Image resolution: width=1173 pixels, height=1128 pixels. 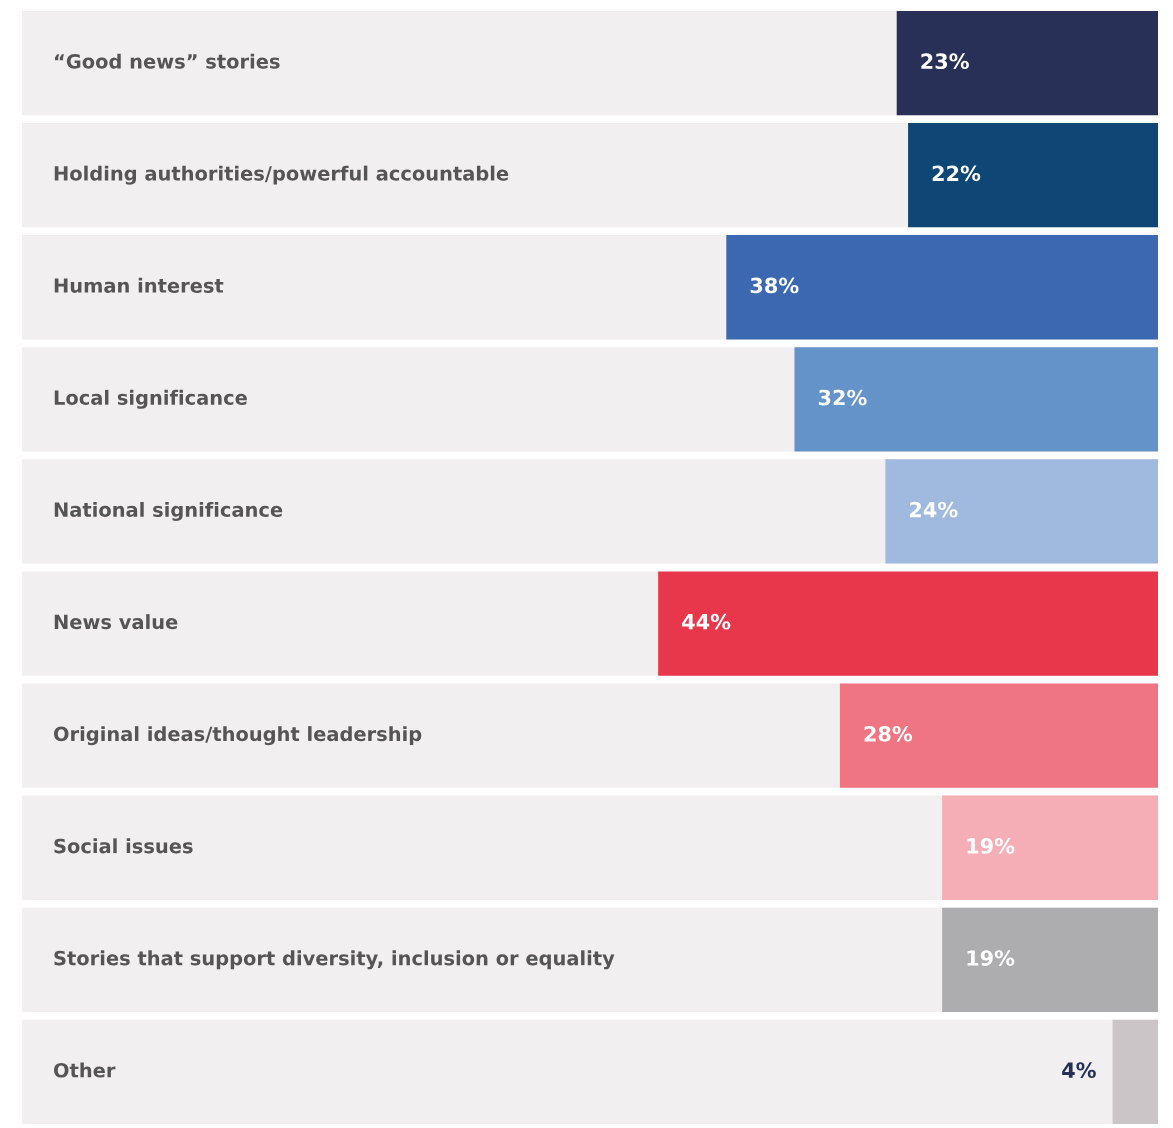 What do you see at coordinates (945, 61) in the screenshot?
I see `data-label: 23%` at bounding box center [945, 61].